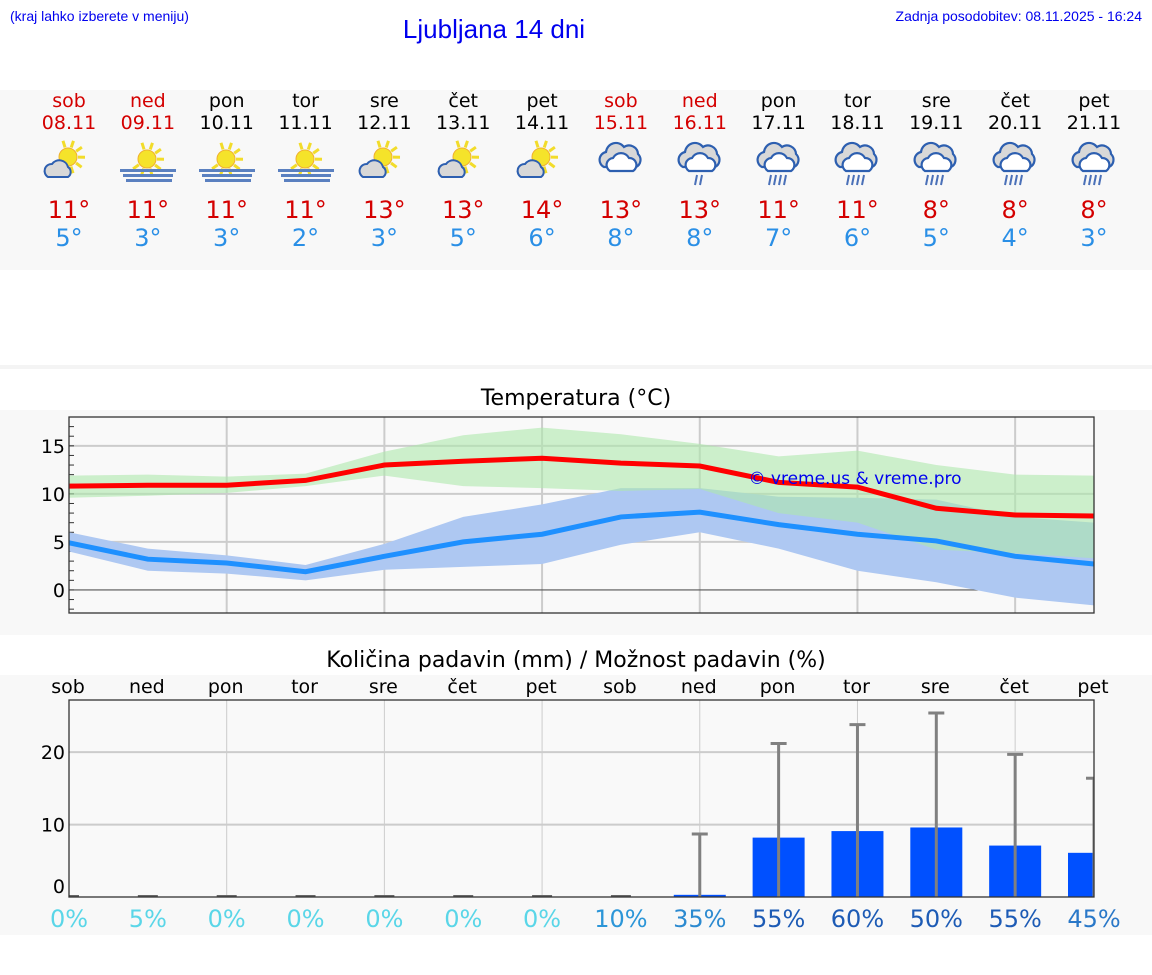  I want to click on day-date: 15.11, so click(621, 123).